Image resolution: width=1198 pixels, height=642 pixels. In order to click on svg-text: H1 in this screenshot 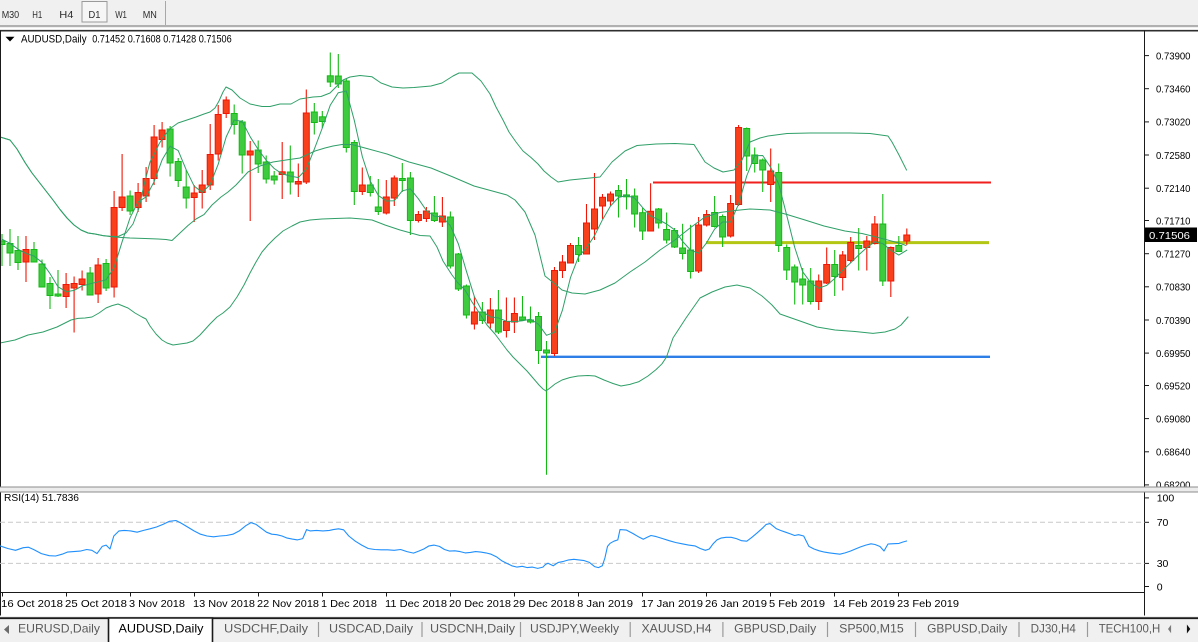, I will do `click(37, 15)`.